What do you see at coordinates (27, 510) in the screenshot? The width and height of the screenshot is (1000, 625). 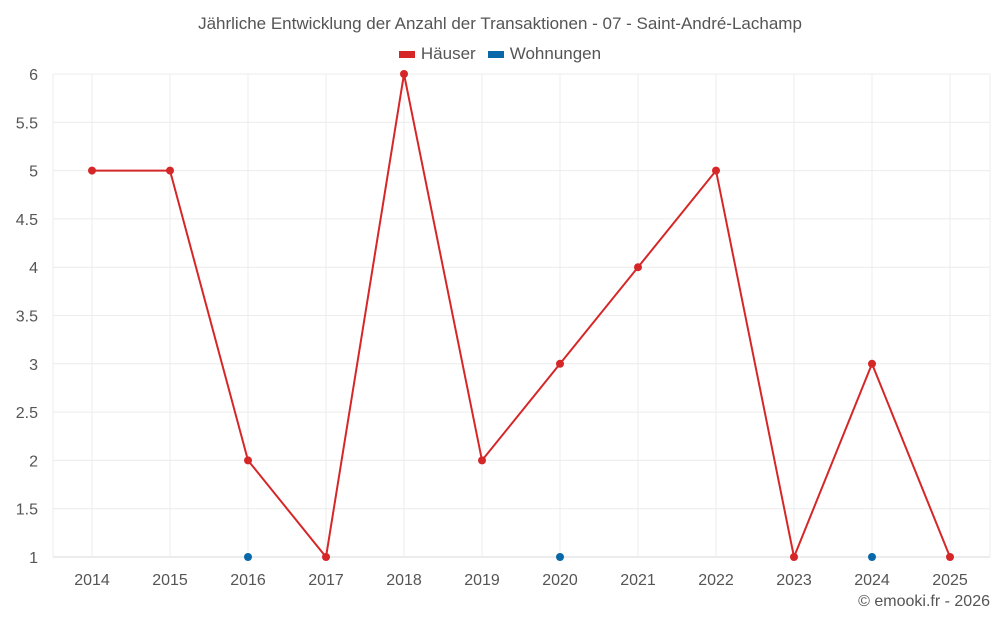 I see `y-tick-label: 1.5` at bounding box center [27, 510].